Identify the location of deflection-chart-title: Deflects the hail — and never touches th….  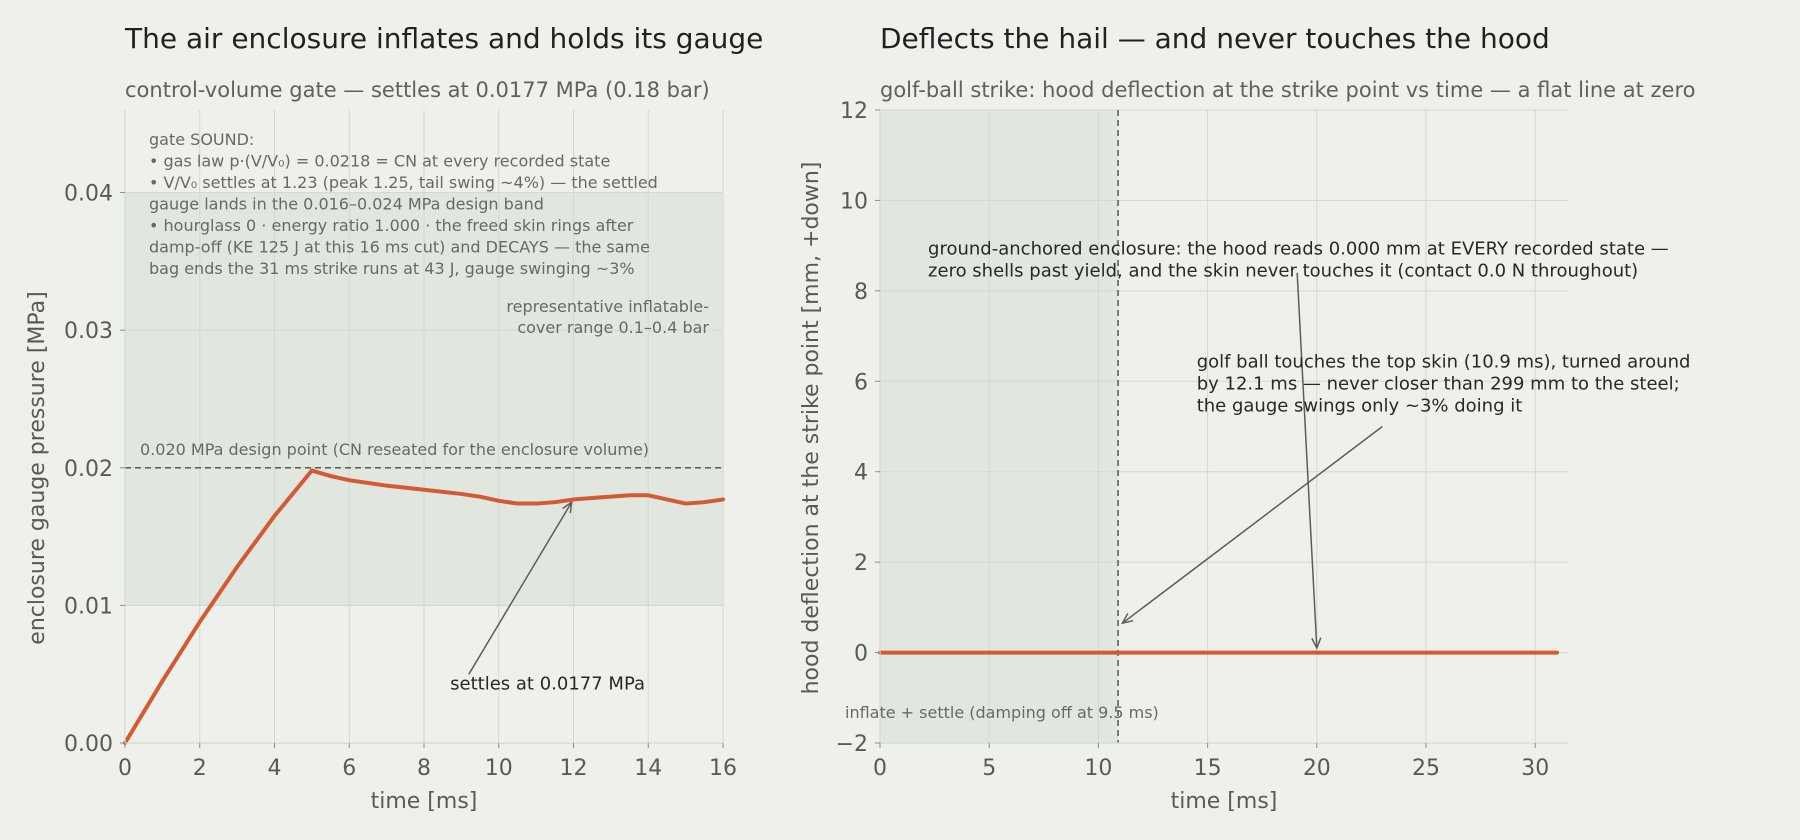
(1215, 38).